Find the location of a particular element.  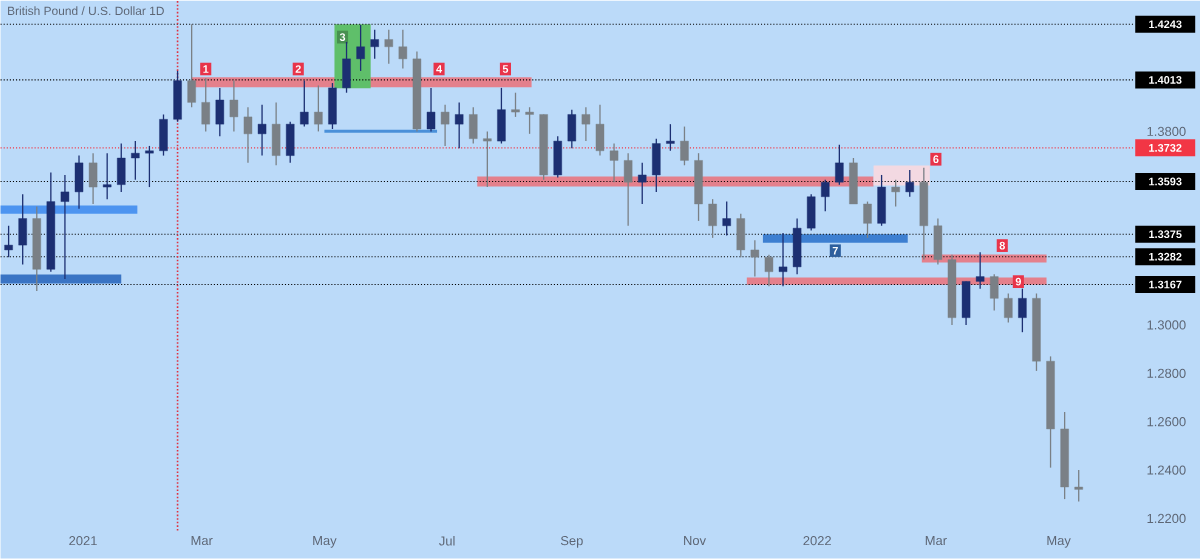

annotation: 9 is located at coordinates (1018, 282).